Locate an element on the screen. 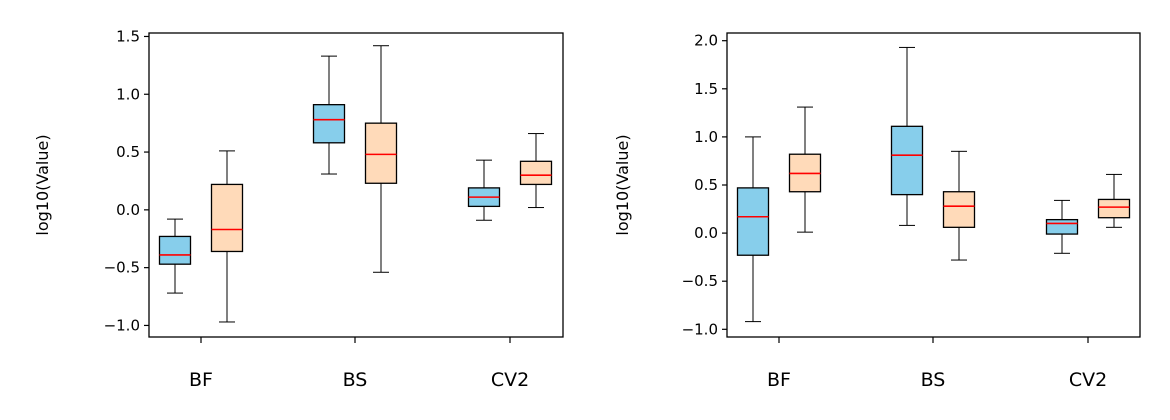 The height and width of the screenshot is (420, 1170). y-tick-label: 2.0 is located at coordinates (706, 41).